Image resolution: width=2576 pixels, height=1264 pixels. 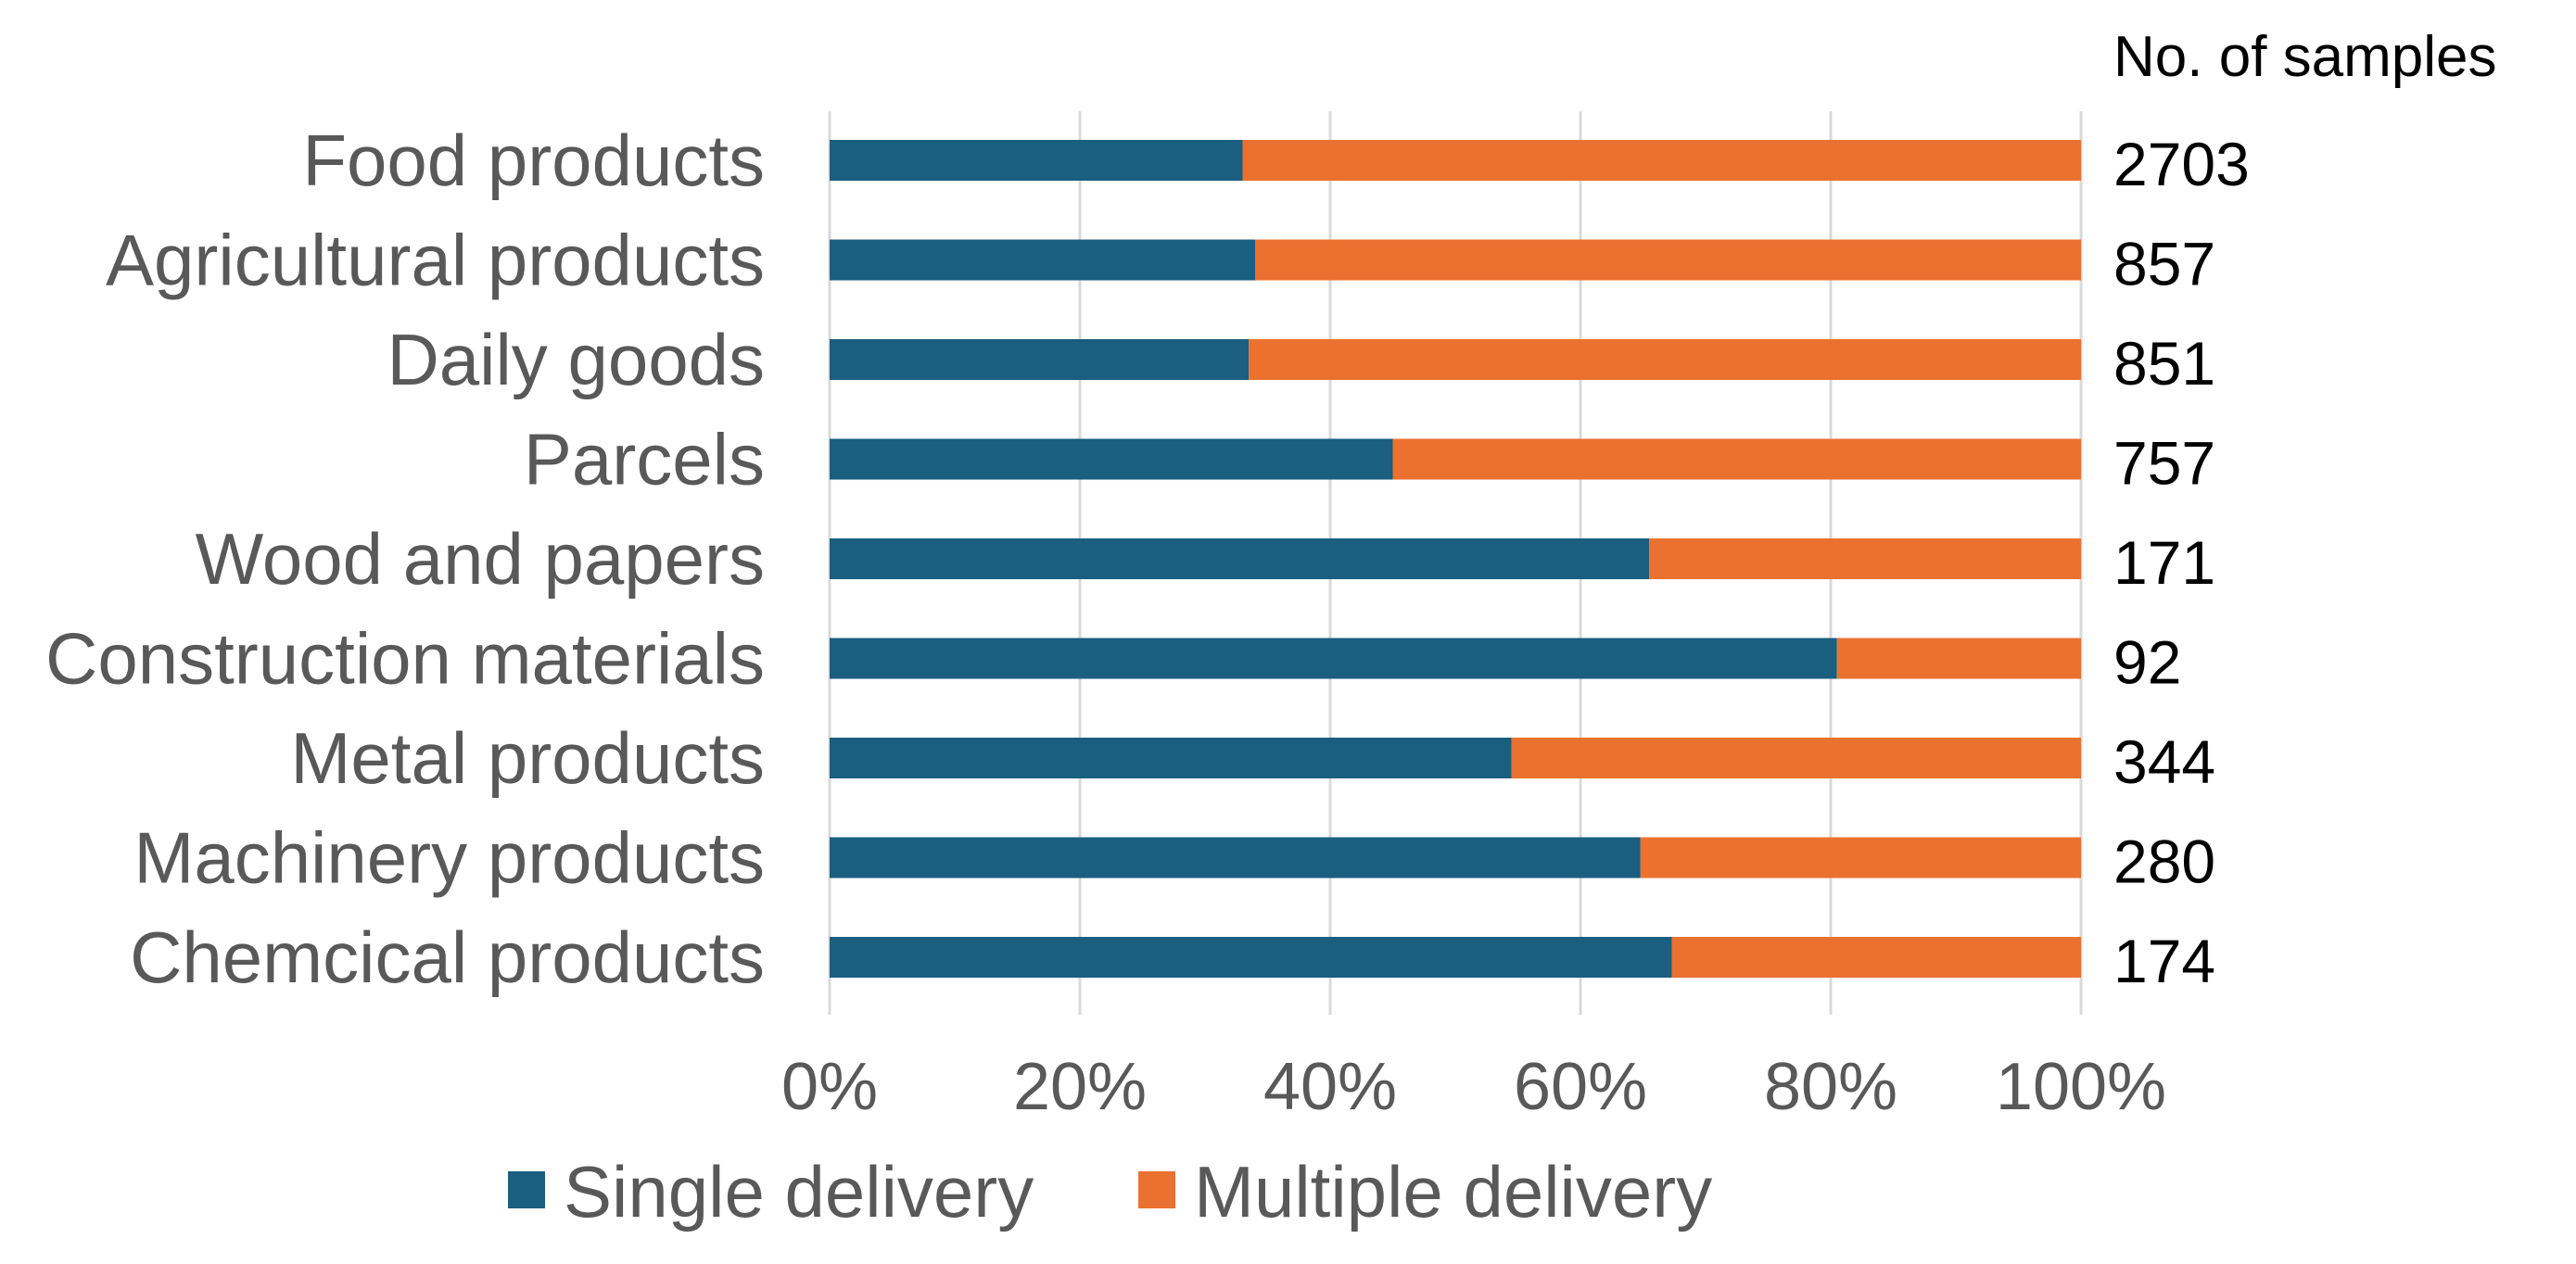 What do you see at coordinates (2164, 363) in the screenshot?
I see `sample-count: 851` at bounding box center [2164, 363].